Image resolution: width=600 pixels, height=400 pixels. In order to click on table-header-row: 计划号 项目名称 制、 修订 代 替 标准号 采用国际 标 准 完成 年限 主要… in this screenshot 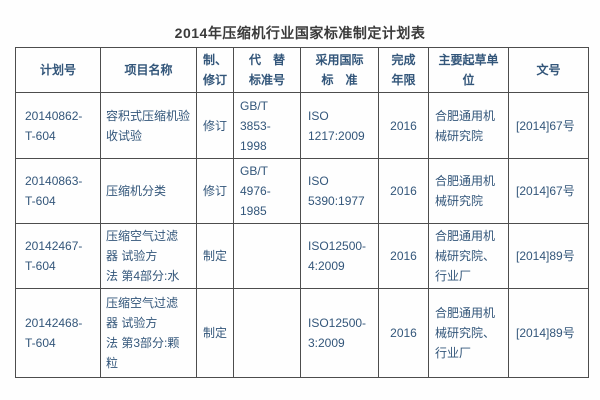, I will do `click(302, 70)`.